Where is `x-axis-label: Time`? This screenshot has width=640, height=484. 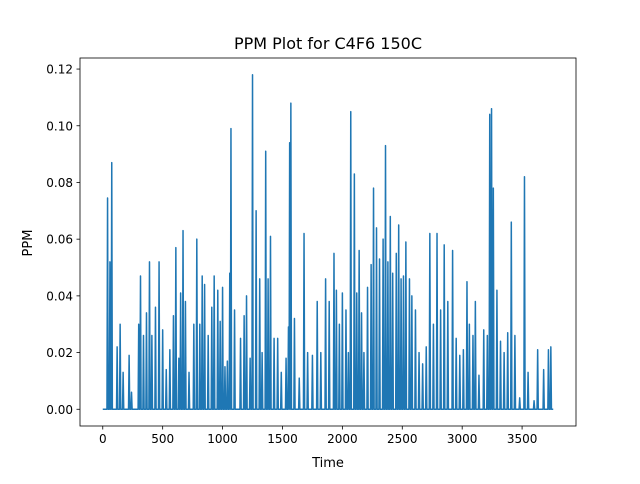
x-axis-label: Time is located at coordinates (327, 463).